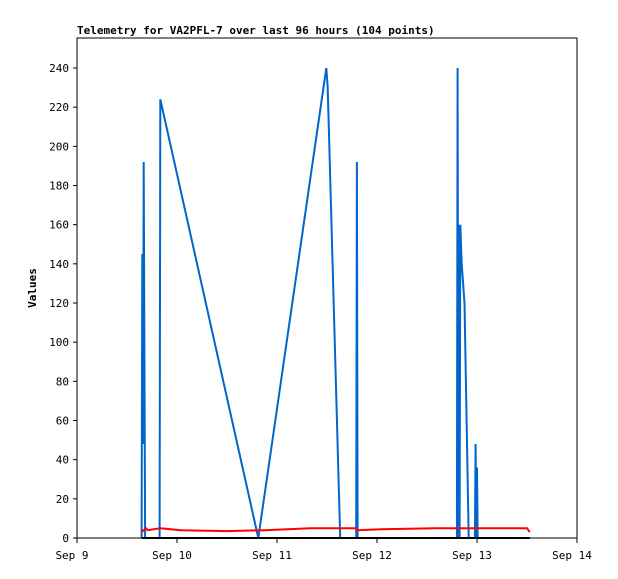 The width and height of the screenshot is (618, 579). What do you see at coordinates (62, 421) in the screenshot?
I see `y-tick-label: 60` at bounding box center [62, 421].